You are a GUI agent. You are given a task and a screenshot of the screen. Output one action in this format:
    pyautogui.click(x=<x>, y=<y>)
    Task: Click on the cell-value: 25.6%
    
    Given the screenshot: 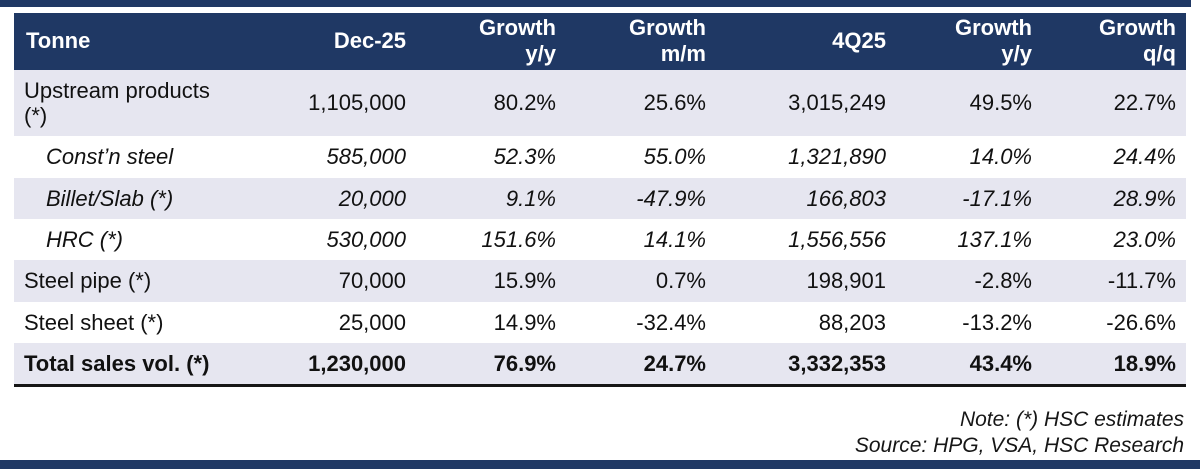 What is the action you would take?
    pyautogui.click(x=674, y=103)
    